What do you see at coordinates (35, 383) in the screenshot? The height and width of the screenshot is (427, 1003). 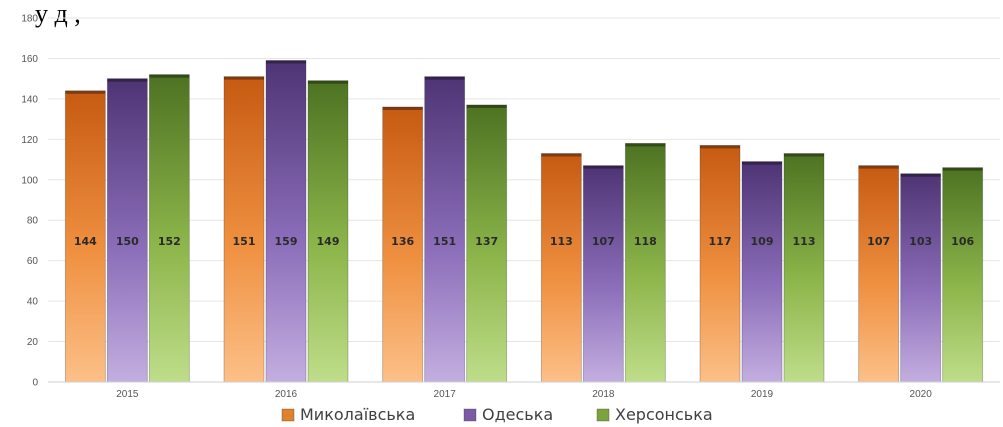 I see `y-tick-label: 0` at bounding box center [35, 383].